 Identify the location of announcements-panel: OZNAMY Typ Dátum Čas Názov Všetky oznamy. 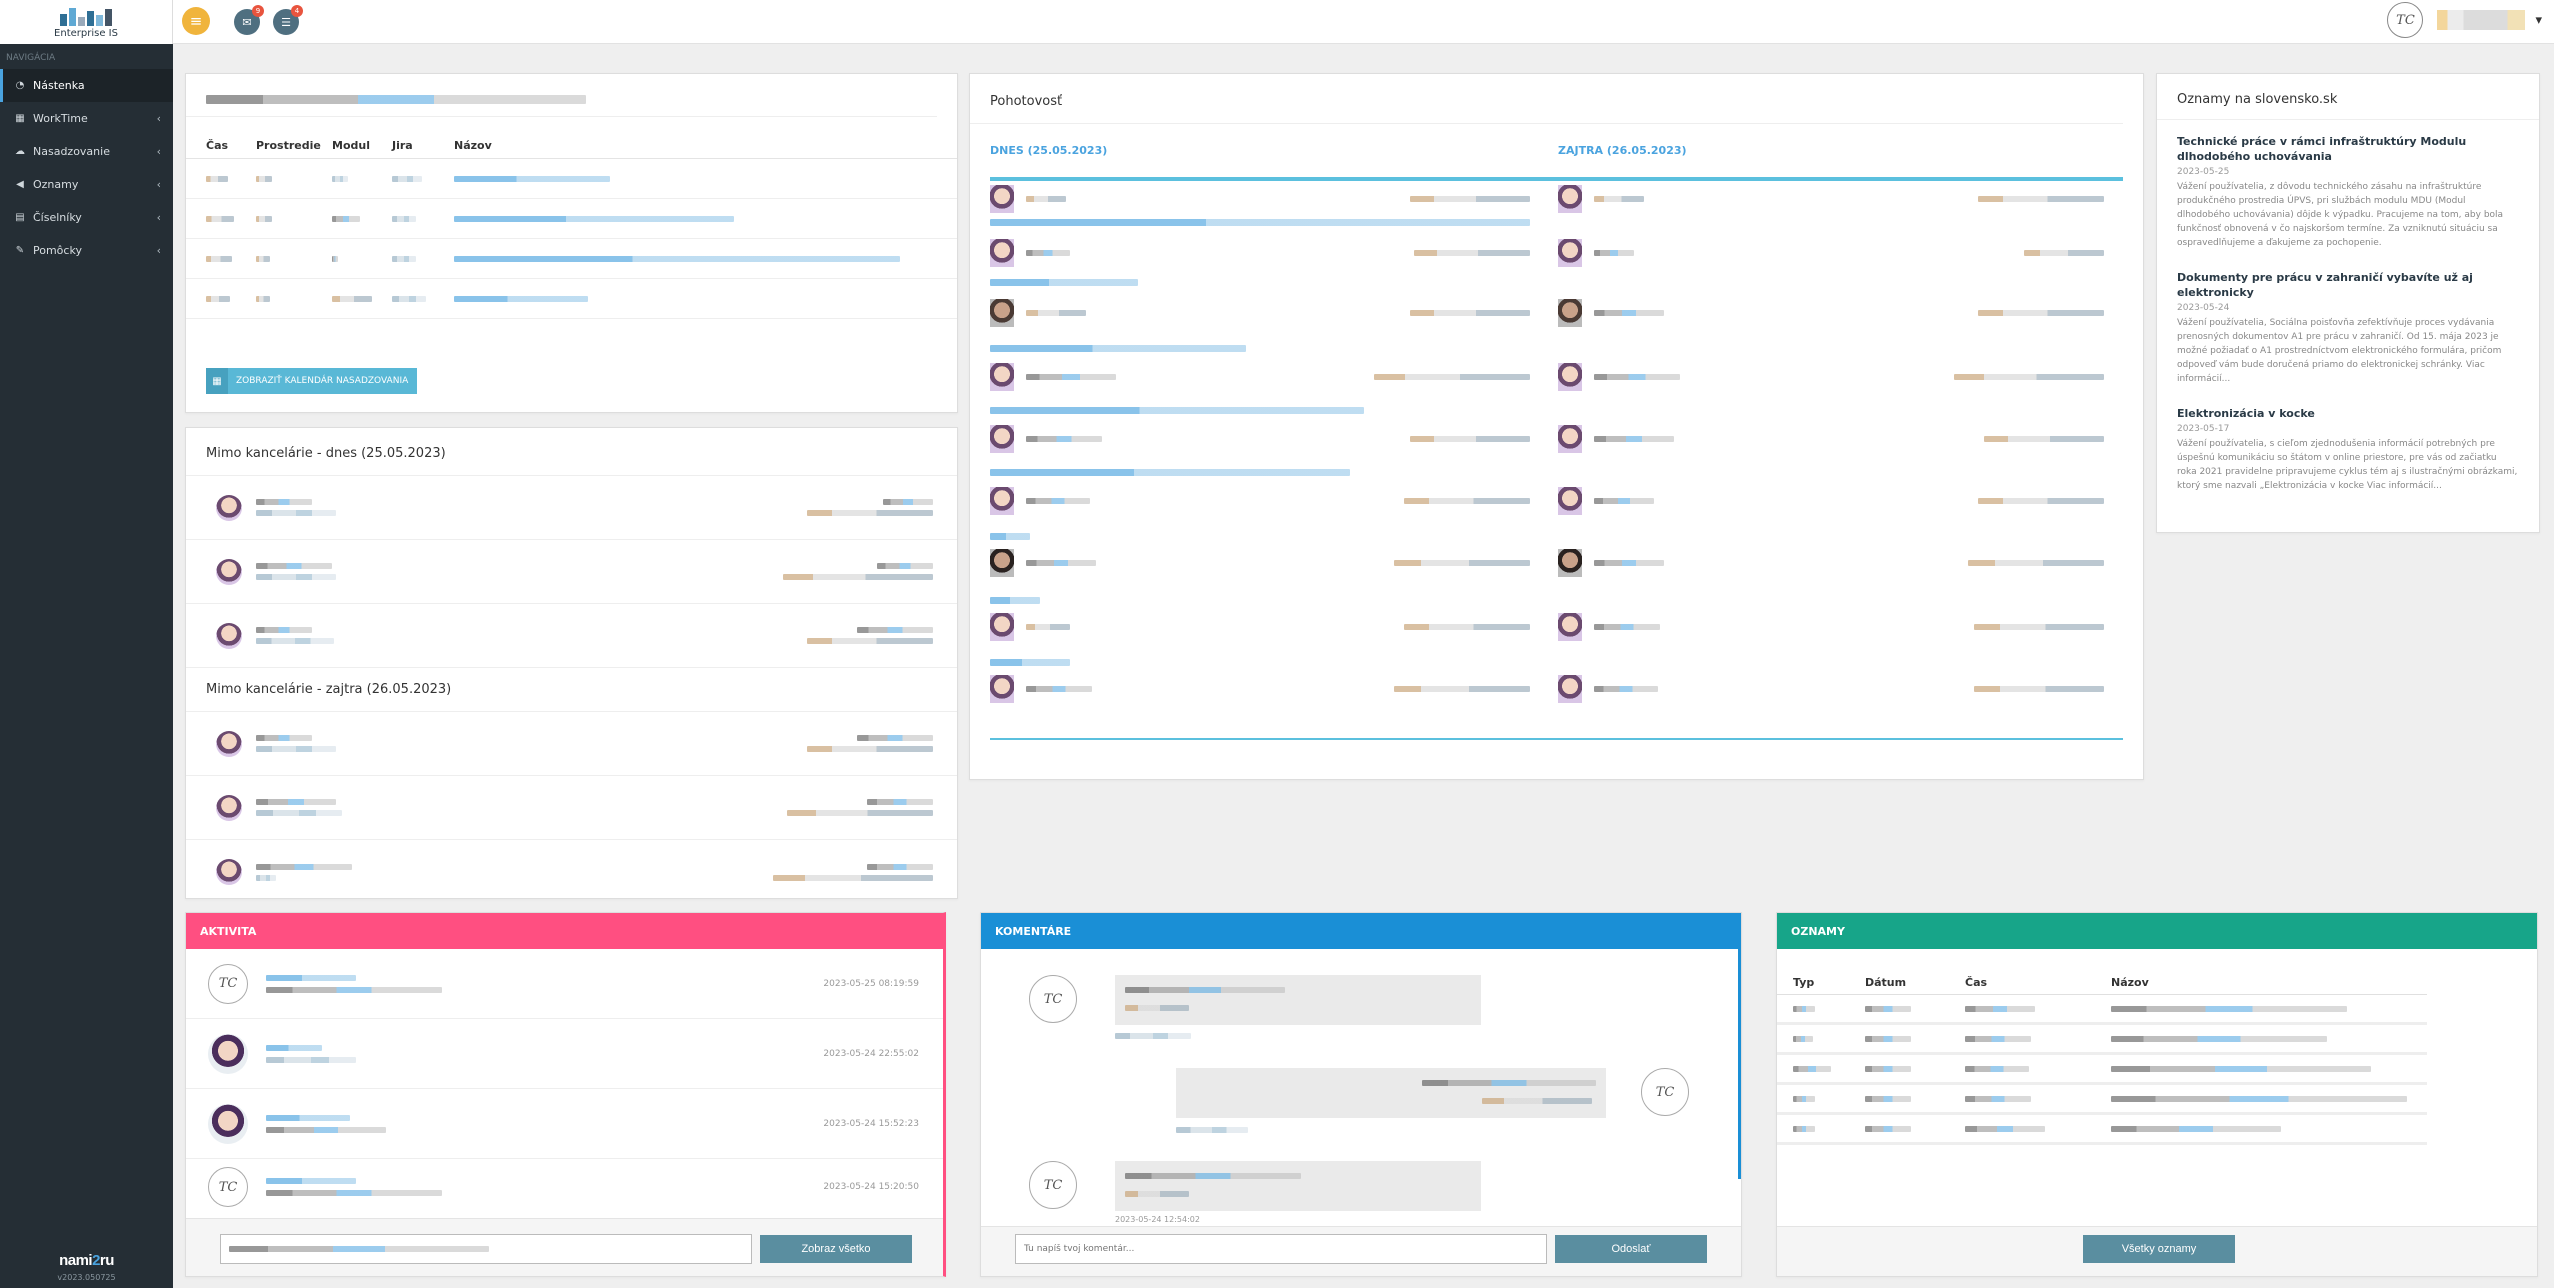
(2157, 1094).